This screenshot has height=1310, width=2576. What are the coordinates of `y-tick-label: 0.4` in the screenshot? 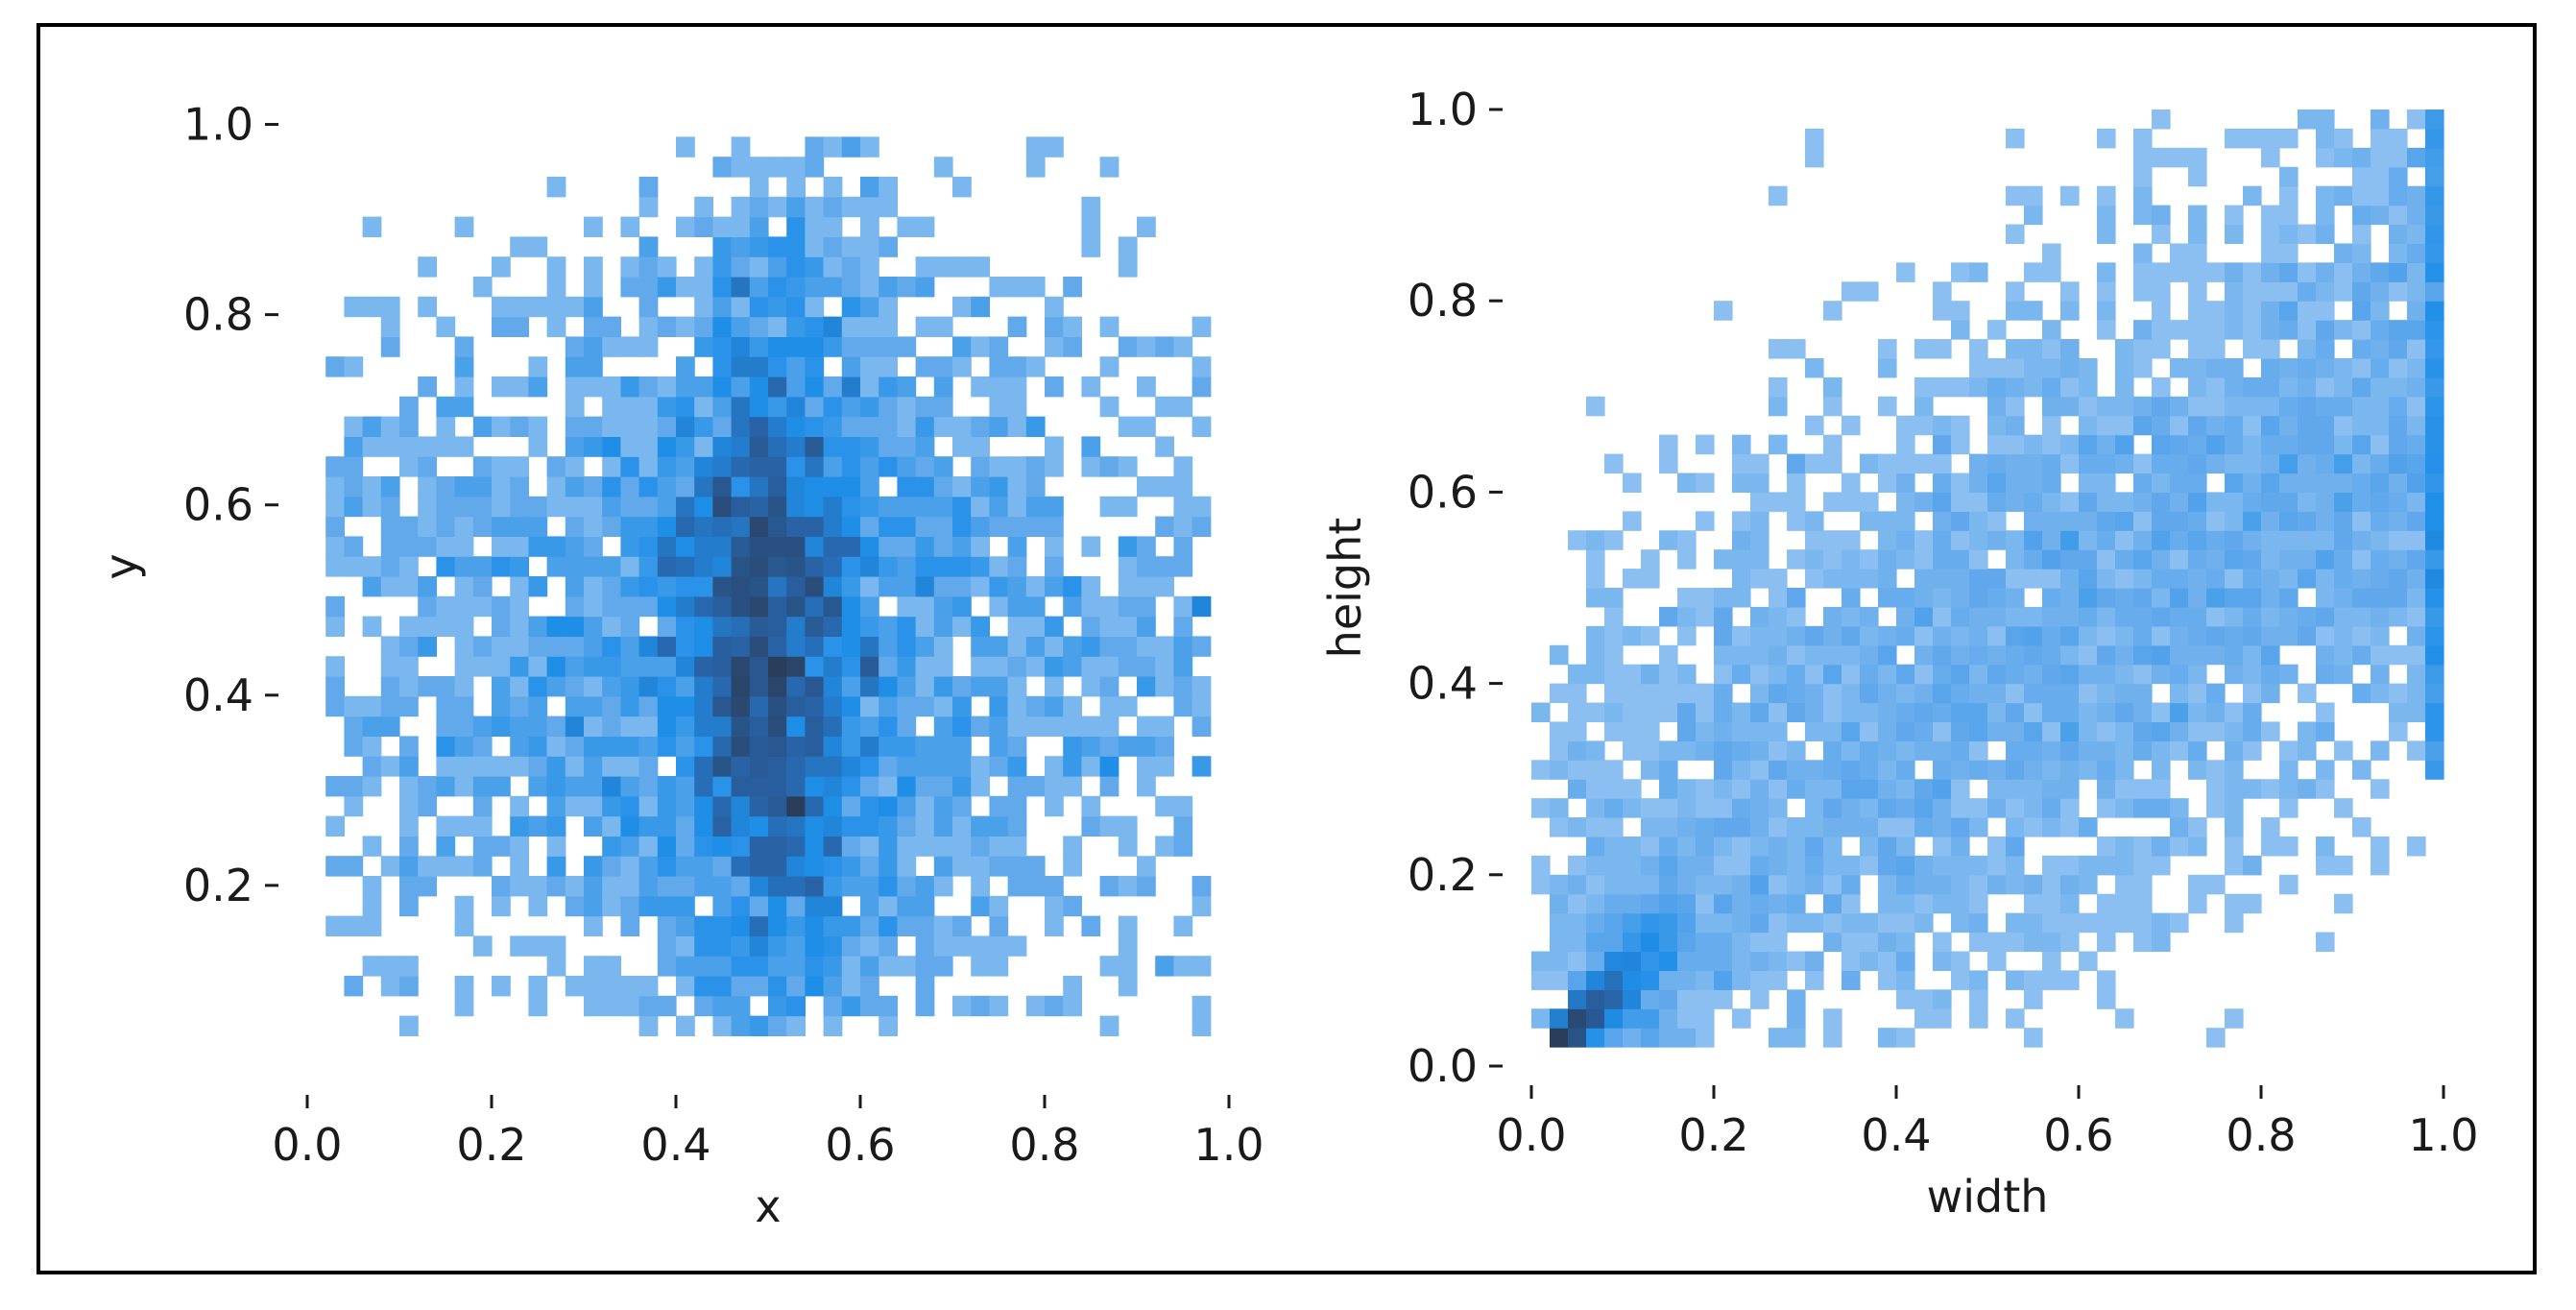 It's located at (1443, 684).